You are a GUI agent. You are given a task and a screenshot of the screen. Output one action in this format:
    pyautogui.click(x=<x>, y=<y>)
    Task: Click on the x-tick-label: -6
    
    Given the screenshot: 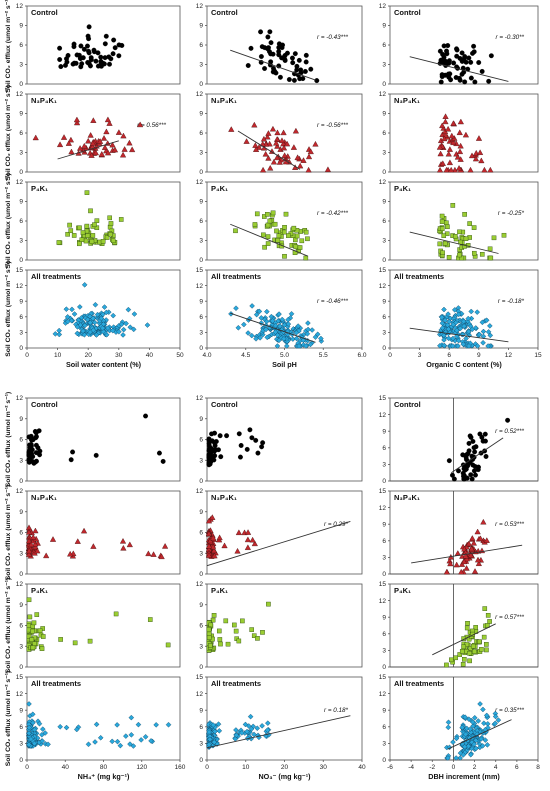 What is the action you would take?
    pyautogui.click(x=390, y=767)
    